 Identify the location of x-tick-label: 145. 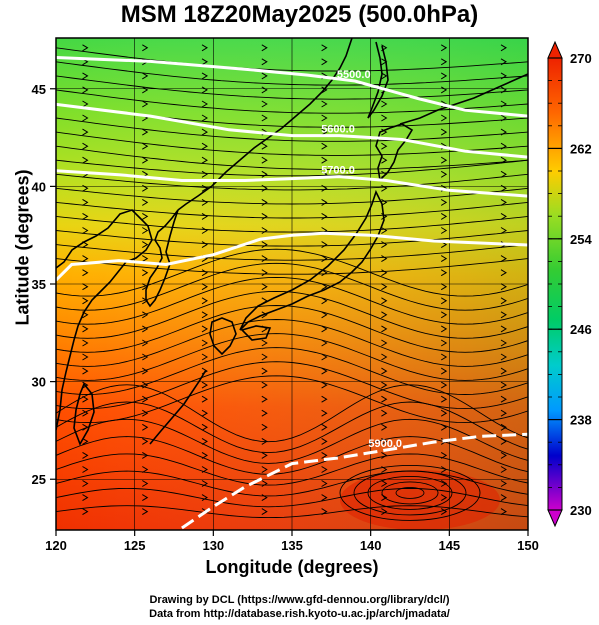
(449, 545).